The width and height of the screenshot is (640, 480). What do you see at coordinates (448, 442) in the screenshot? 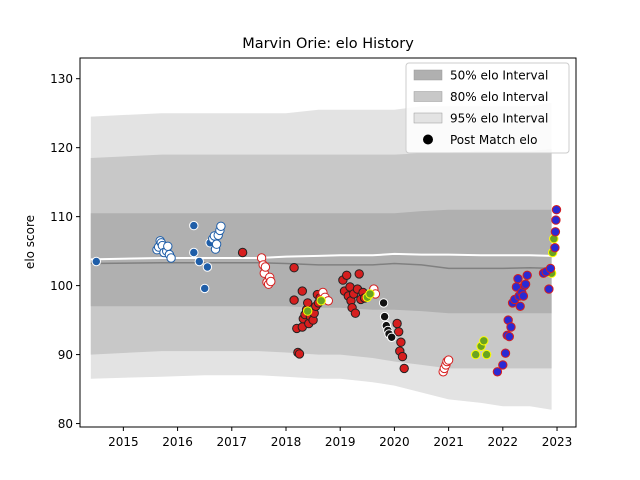
I see `x-tick-label: 2021` at bounding box center [448, 442].